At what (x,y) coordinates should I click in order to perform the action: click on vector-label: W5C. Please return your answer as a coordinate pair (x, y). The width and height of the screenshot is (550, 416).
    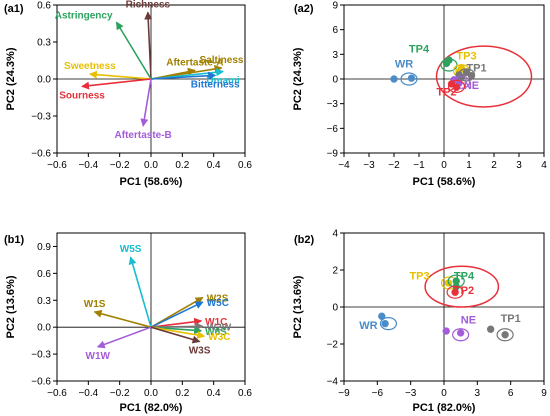
    Looking at the image, I should click on (218, 303).